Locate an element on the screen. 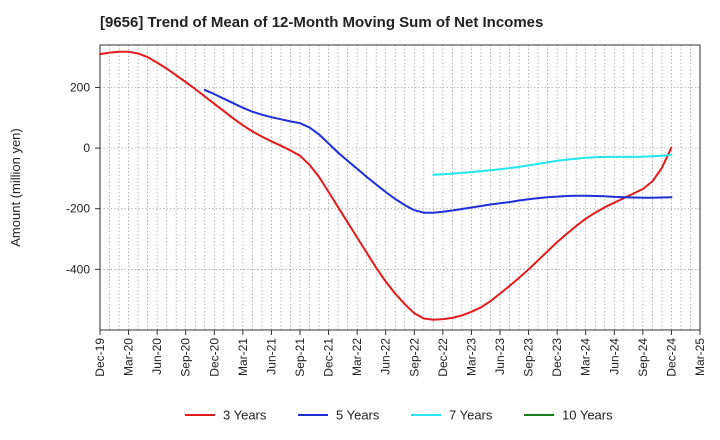  x-tick-label: Dec-24 is located at coordinates (671, 357).